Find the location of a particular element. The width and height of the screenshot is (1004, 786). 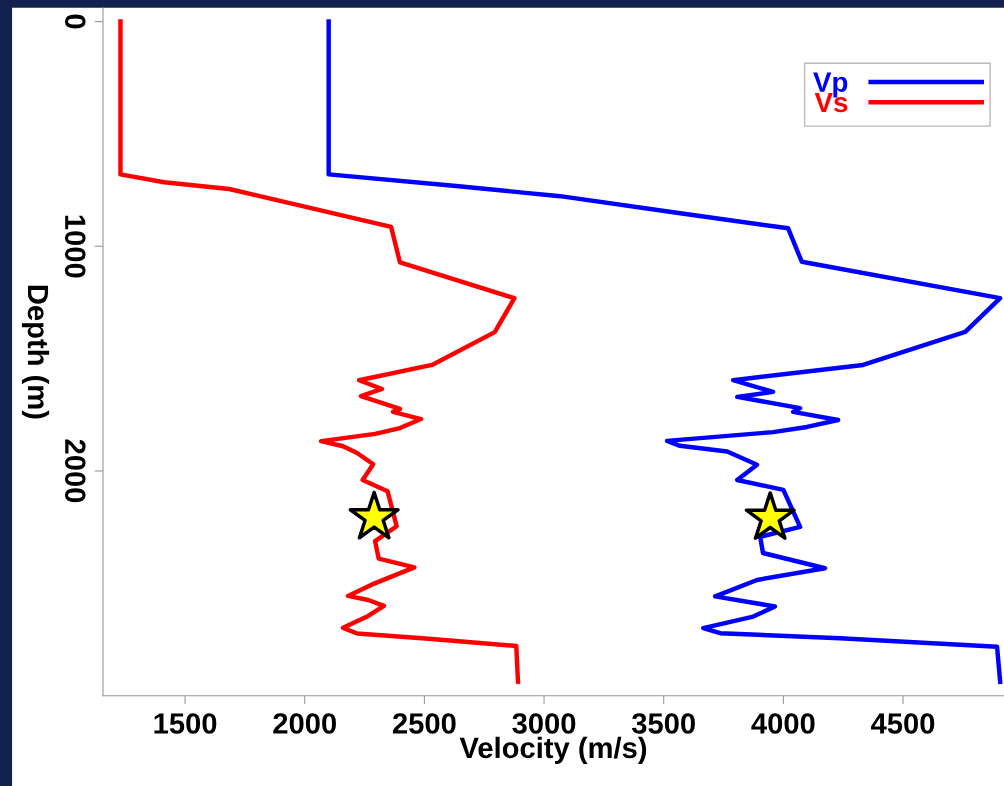

x-tick-label: 2000 is located at coordinates (304, 723).